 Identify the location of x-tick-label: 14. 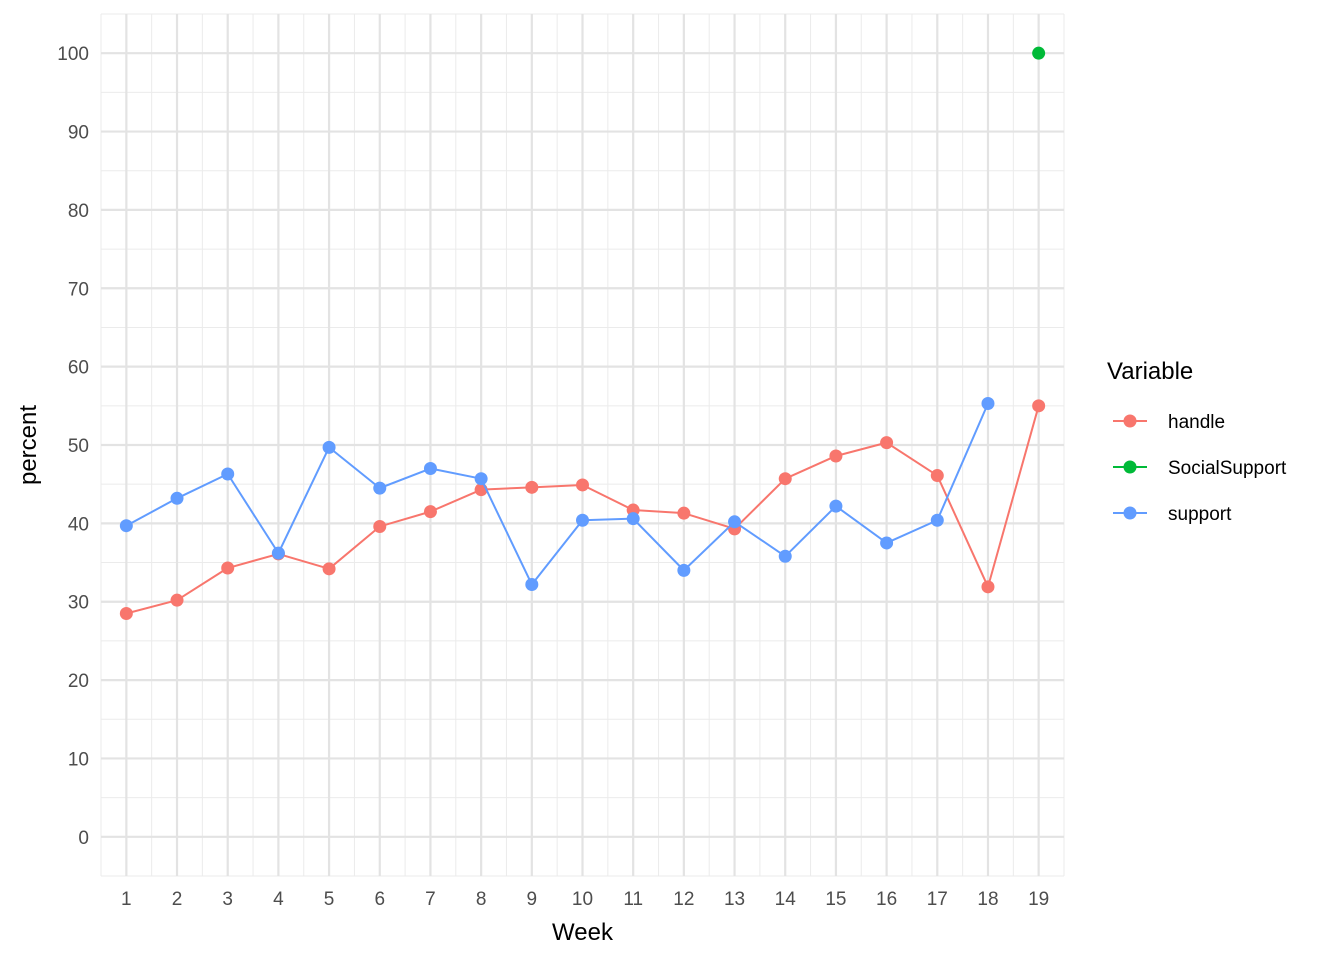
(786, 899).